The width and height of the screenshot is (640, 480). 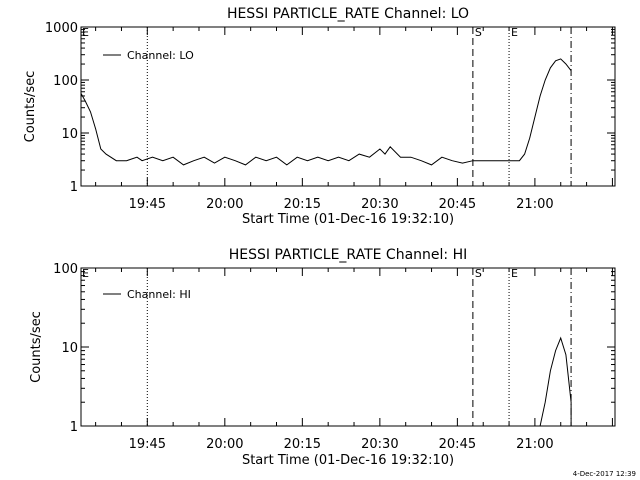 What do you see at coordinates (348, 255) in the screenshot?
I see `chart1-title: HESSI PARTICLE_RATE Channel: HI` at bounding box center [348, 255].